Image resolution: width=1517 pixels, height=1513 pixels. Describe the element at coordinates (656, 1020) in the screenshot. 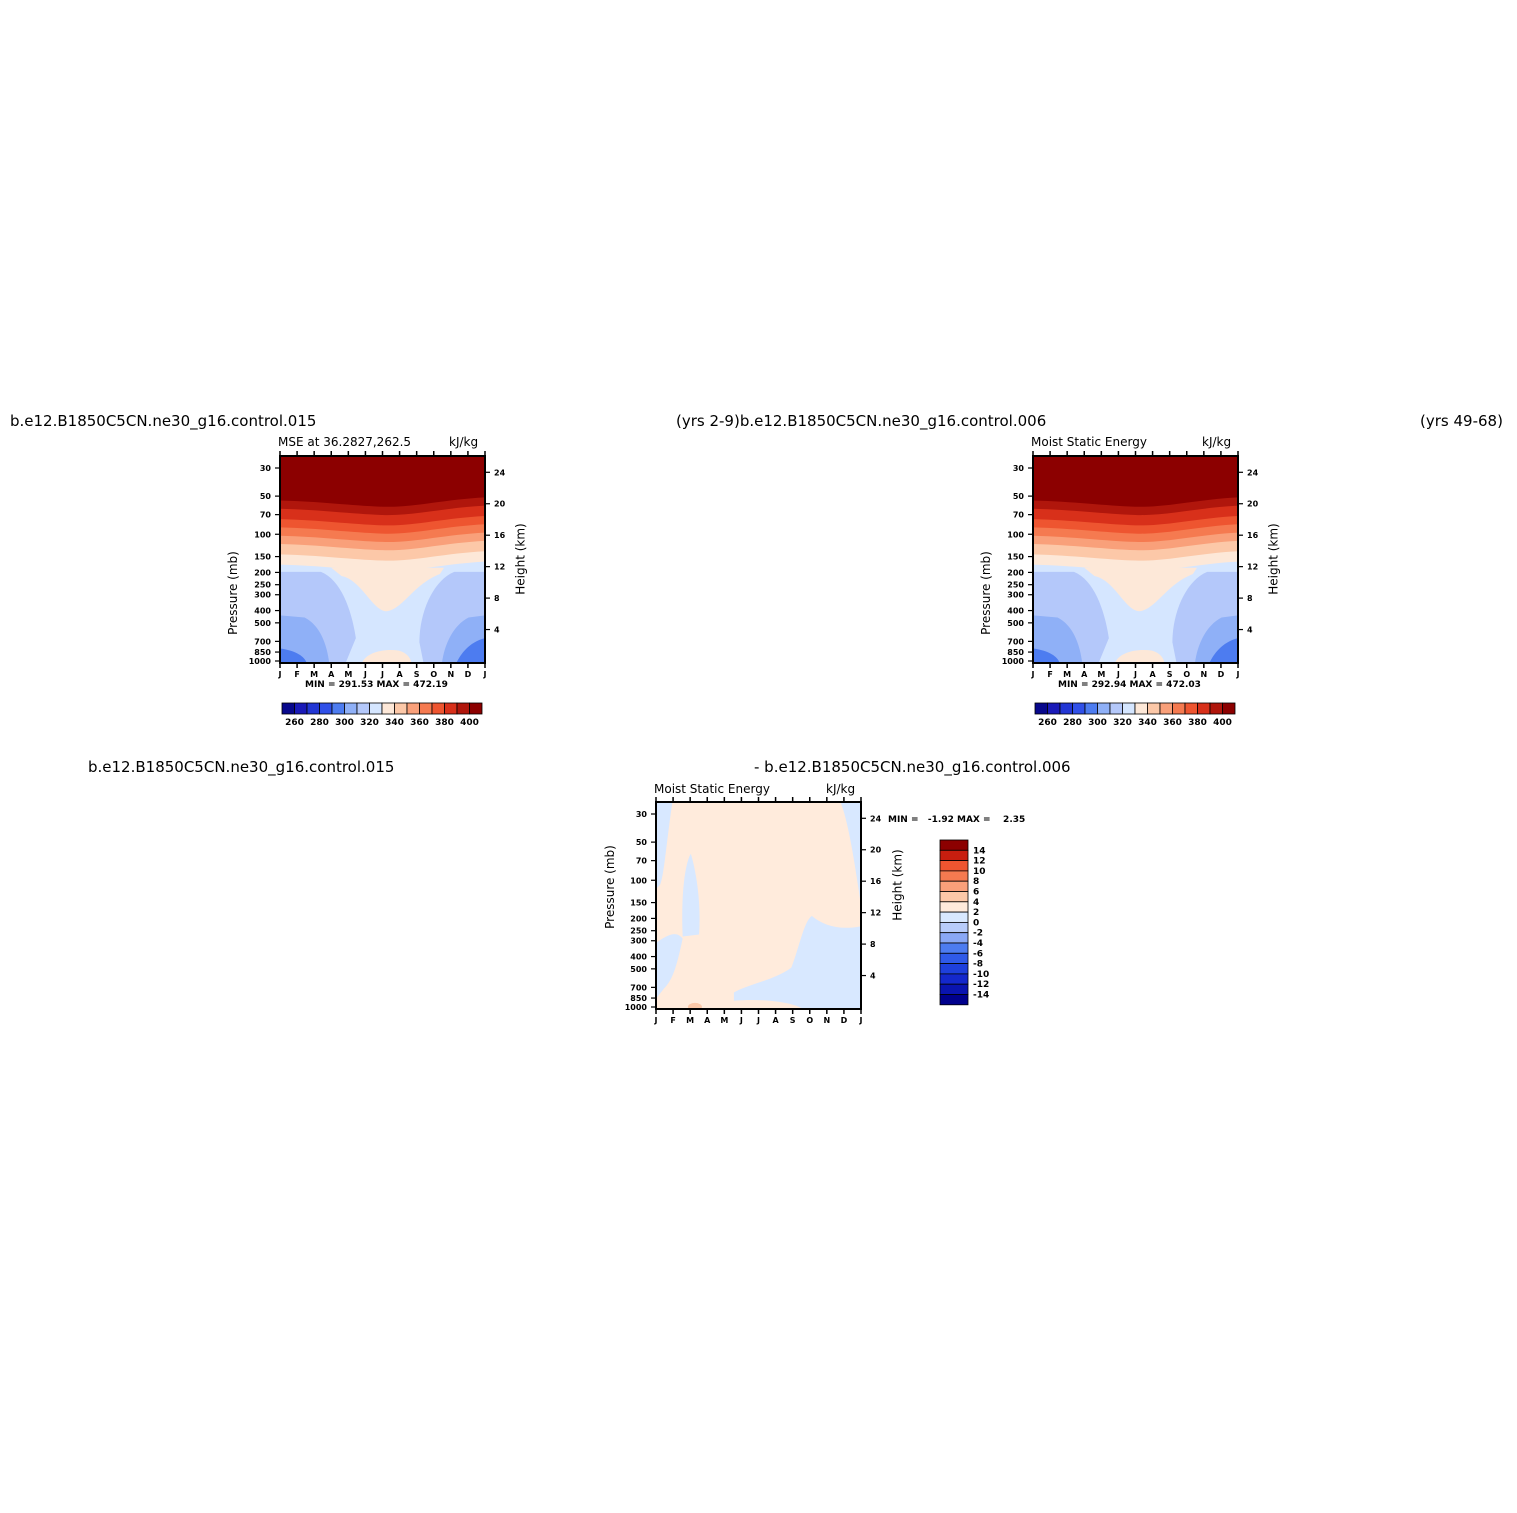

I see `p3-month-label: J` at that location.